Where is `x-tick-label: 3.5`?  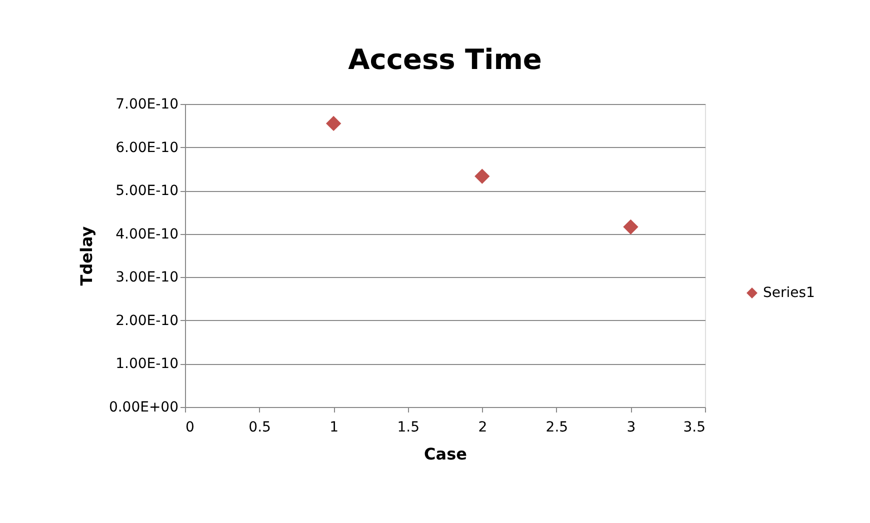 x-tick-label: 3.5 is located at coordinates (694, 428).